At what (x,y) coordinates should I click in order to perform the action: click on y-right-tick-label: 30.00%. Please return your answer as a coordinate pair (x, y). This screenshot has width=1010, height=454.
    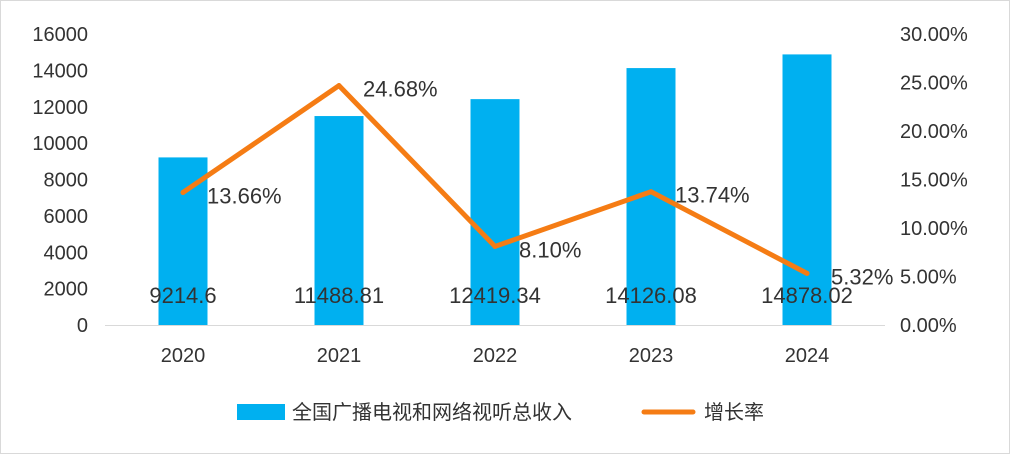
    Looking at the image, I should click on (934, 35).